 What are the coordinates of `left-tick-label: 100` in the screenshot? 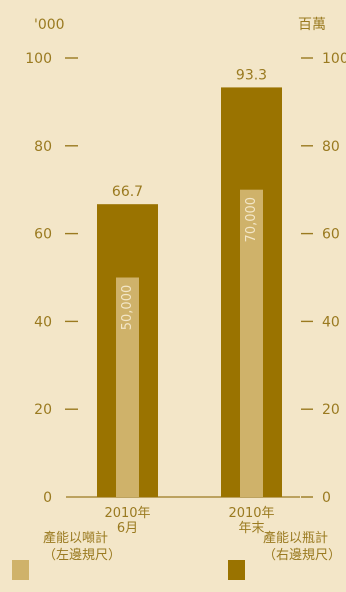 It's located at (38, 59).